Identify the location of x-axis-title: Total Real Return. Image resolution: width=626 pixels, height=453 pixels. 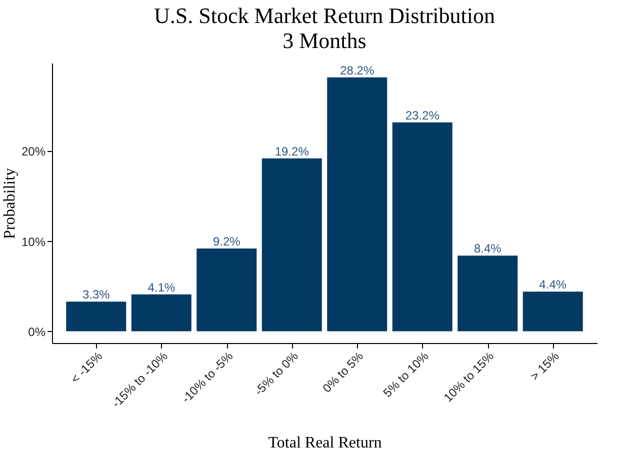
(325, 443).